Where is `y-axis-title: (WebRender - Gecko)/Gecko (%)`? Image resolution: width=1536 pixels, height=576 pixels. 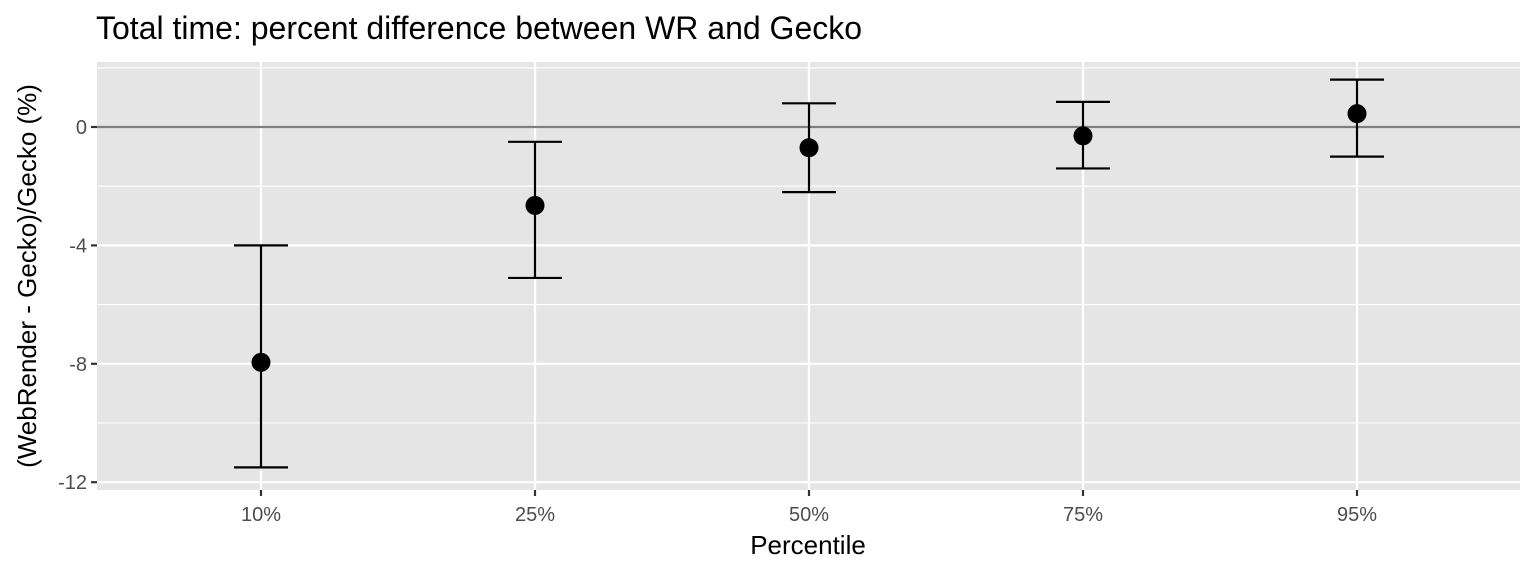
y-axis-title: (WebRender - Gecko)/Gecko (%) is located at coordinates (27, 276).